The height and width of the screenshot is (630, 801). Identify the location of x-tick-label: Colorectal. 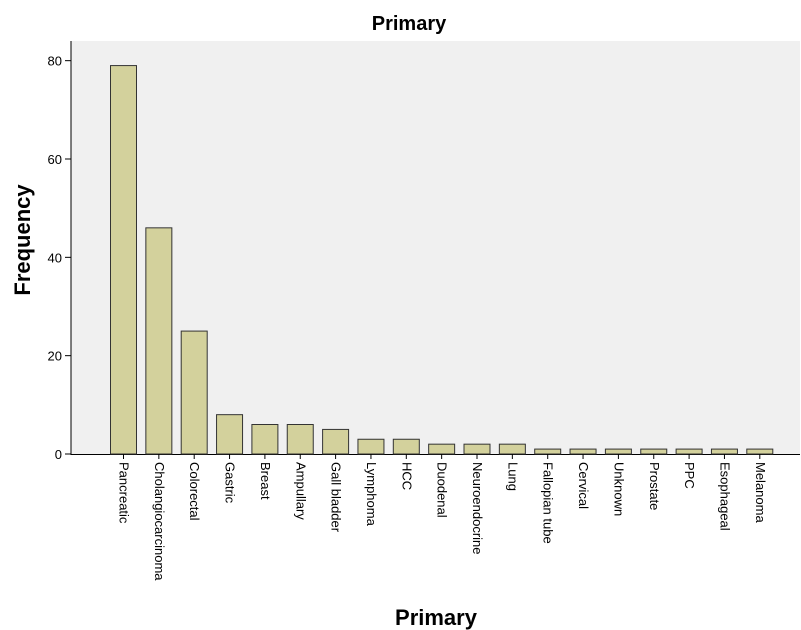
(194, 491).